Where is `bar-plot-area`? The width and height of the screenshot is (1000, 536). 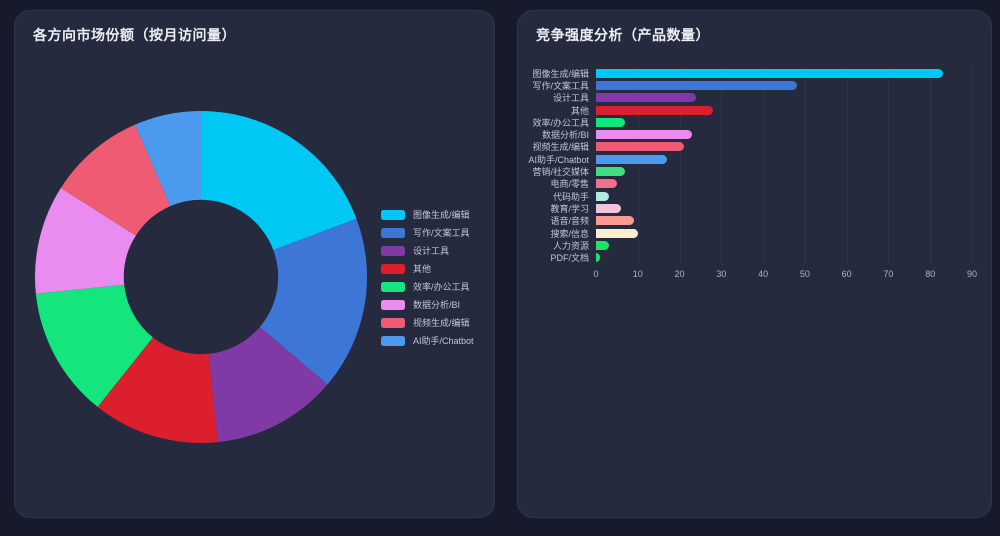
bar-plot-area is located at coordinates (784, 165).